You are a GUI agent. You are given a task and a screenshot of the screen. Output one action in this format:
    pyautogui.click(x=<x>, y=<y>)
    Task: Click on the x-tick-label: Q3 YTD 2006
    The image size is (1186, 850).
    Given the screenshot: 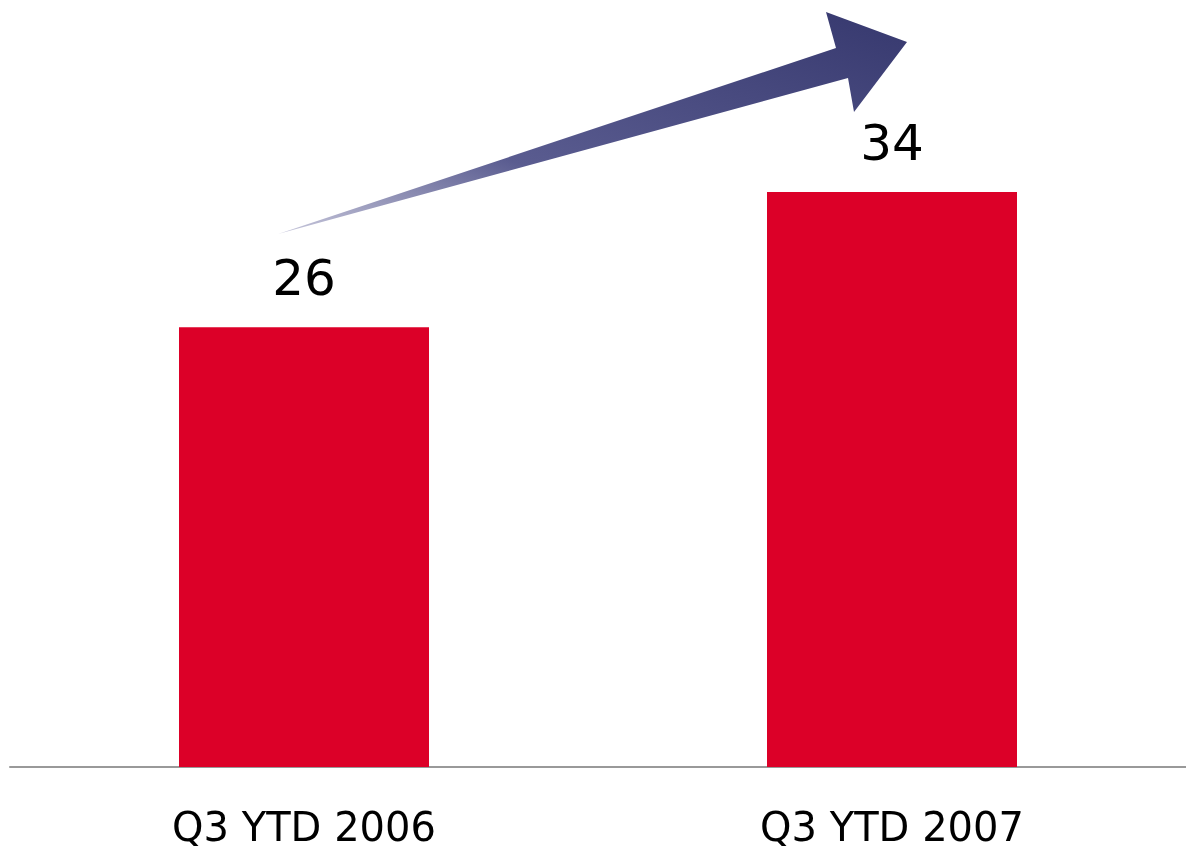 What is the action you would take?
    pyautogui.click(x=304, y=827)
    